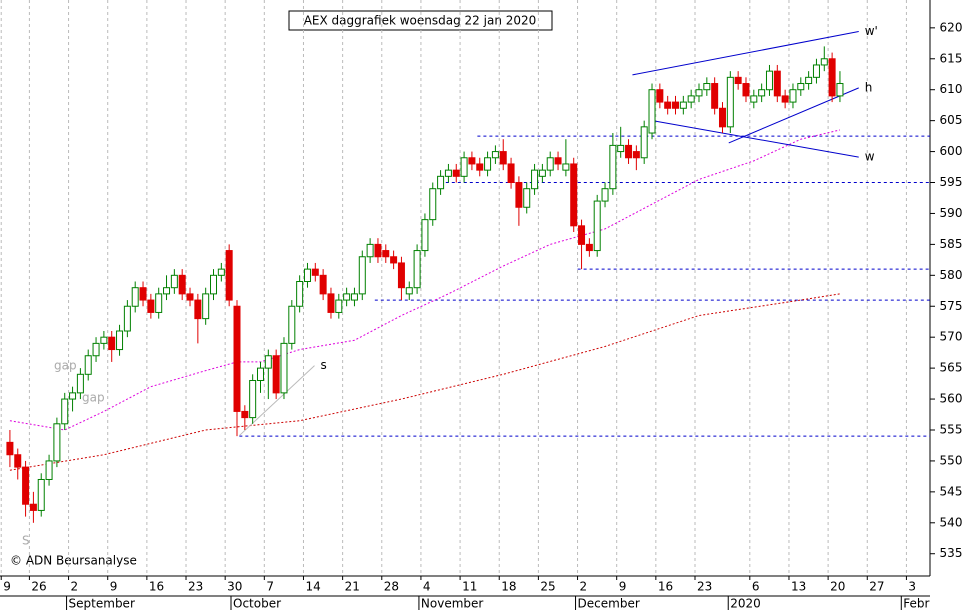 The width and height of the screenshot is (980, 610). Describe the element at coordinates (870, 157) in the screenshot. I see `trend-label: w` at that location.